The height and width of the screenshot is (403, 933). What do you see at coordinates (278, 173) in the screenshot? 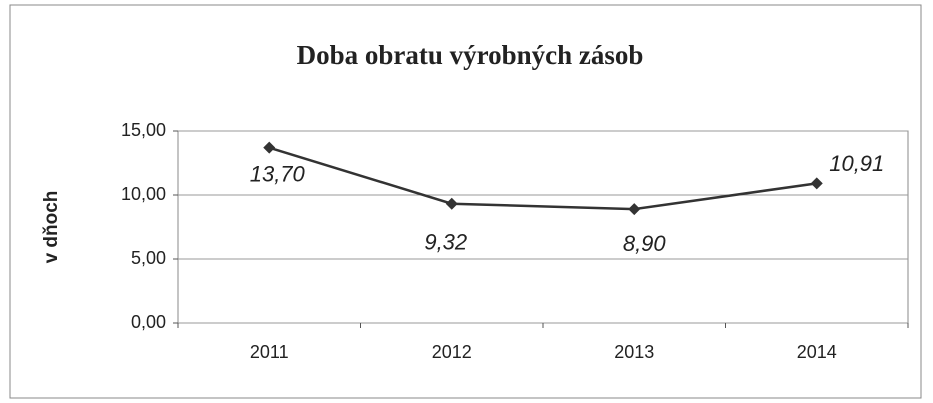
I see `data-label: 13,70` at bounding box center [278, 173].